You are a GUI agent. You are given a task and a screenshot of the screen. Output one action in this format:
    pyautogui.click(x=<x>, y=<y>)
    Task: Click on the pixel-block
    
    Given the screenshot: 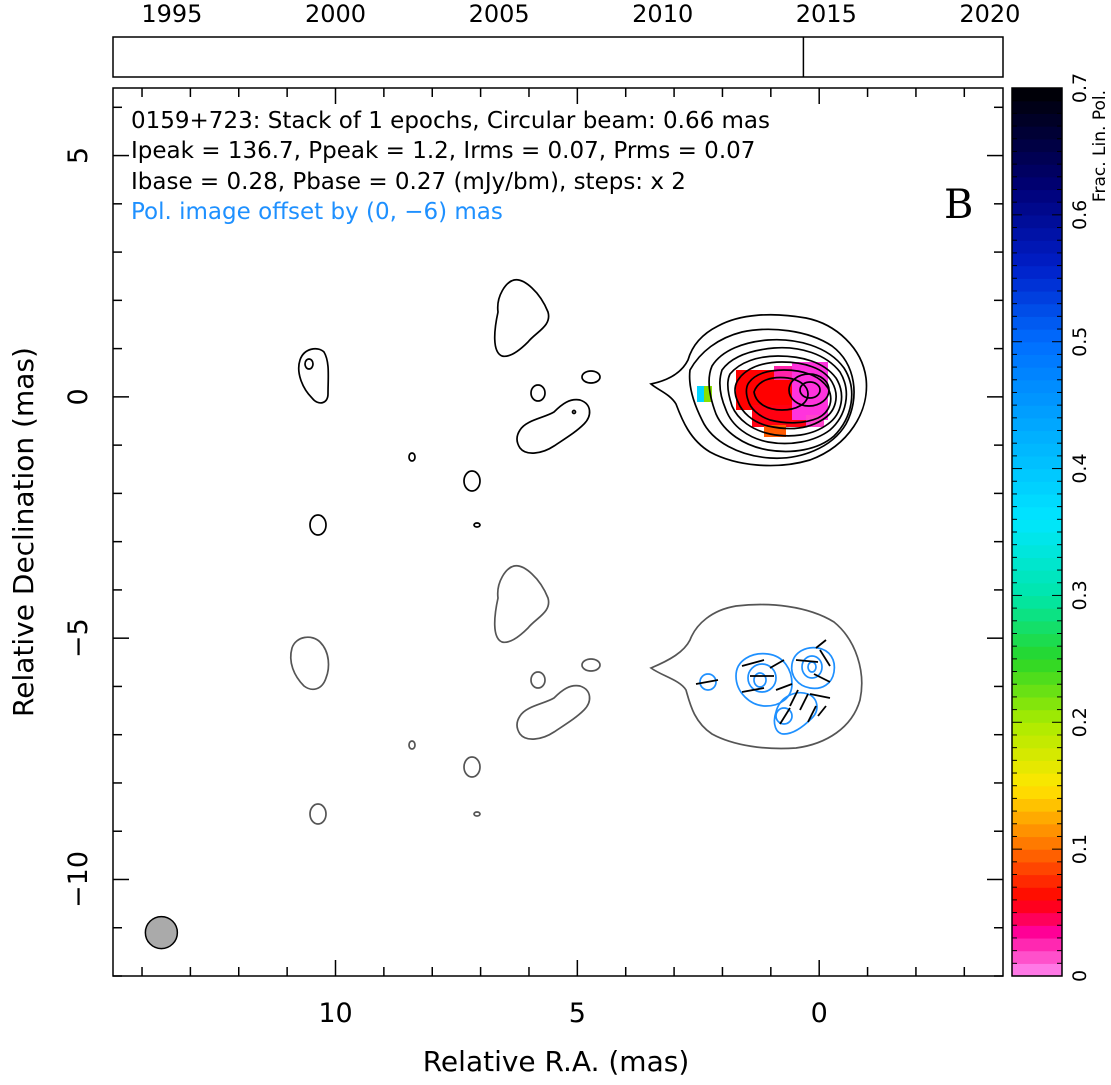 What is the action you would take?
    pyautogui.click(x=701, y=394)
    